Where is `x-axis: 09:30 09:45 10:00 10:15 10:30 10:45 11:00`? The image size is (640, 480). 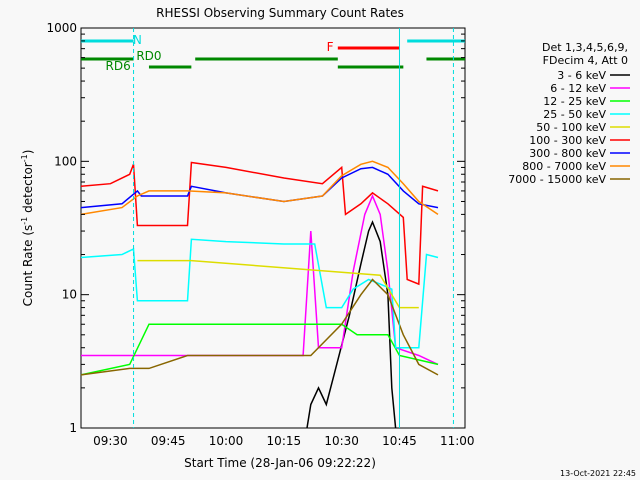 x-axis: 09:30 09:45 10:00 10:15 10:30 10:45 11:00 is located at coordinates (283, 441).